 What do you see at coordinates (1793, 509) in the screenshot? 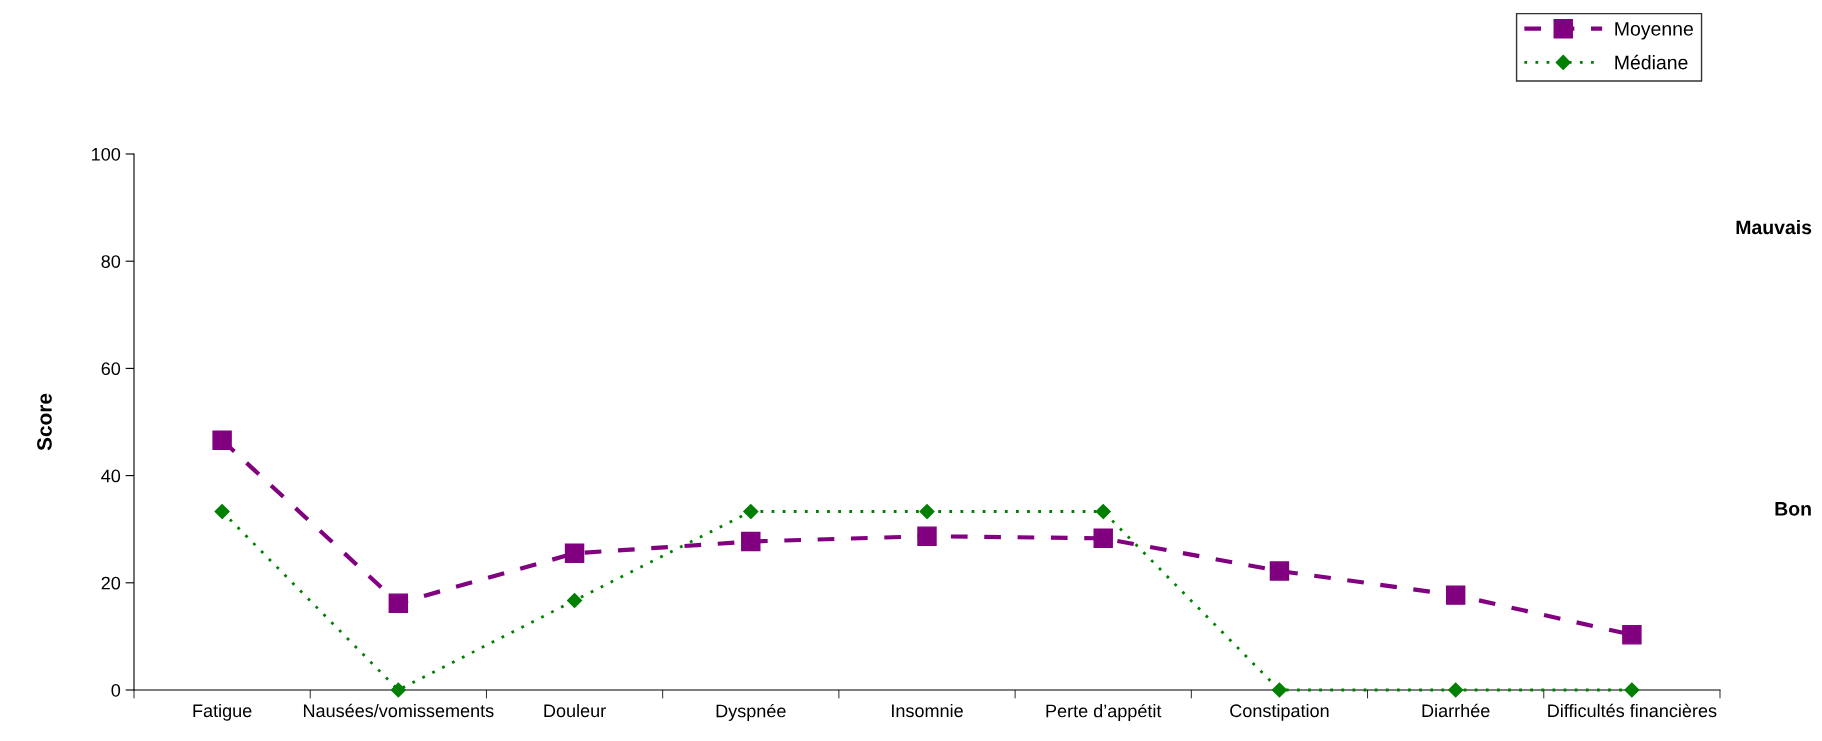
I see `text: Bon` at bounding box center [1793, 509].